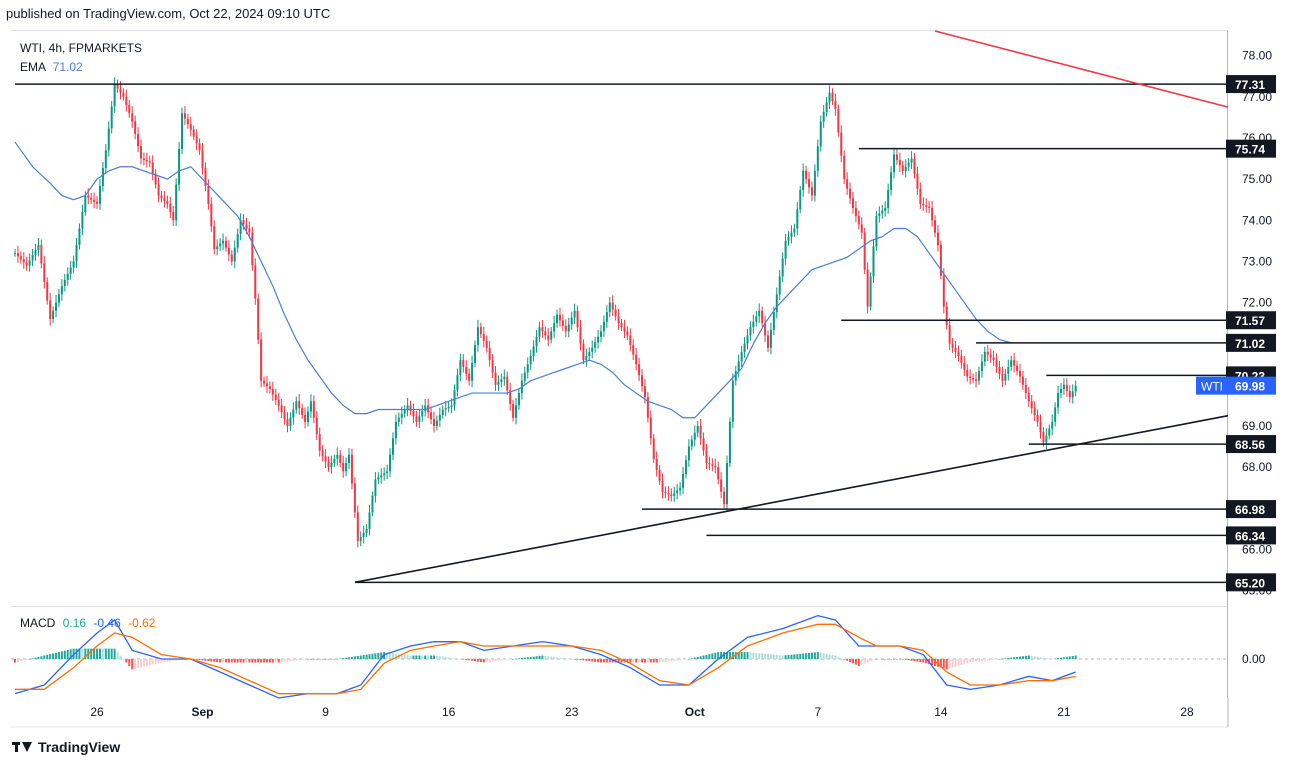 This screenshot has height=768, width=1299. Describe the element at coordinates (1257, 261) in the screenshot. I see `price-tick-label: 73.00` at that location.